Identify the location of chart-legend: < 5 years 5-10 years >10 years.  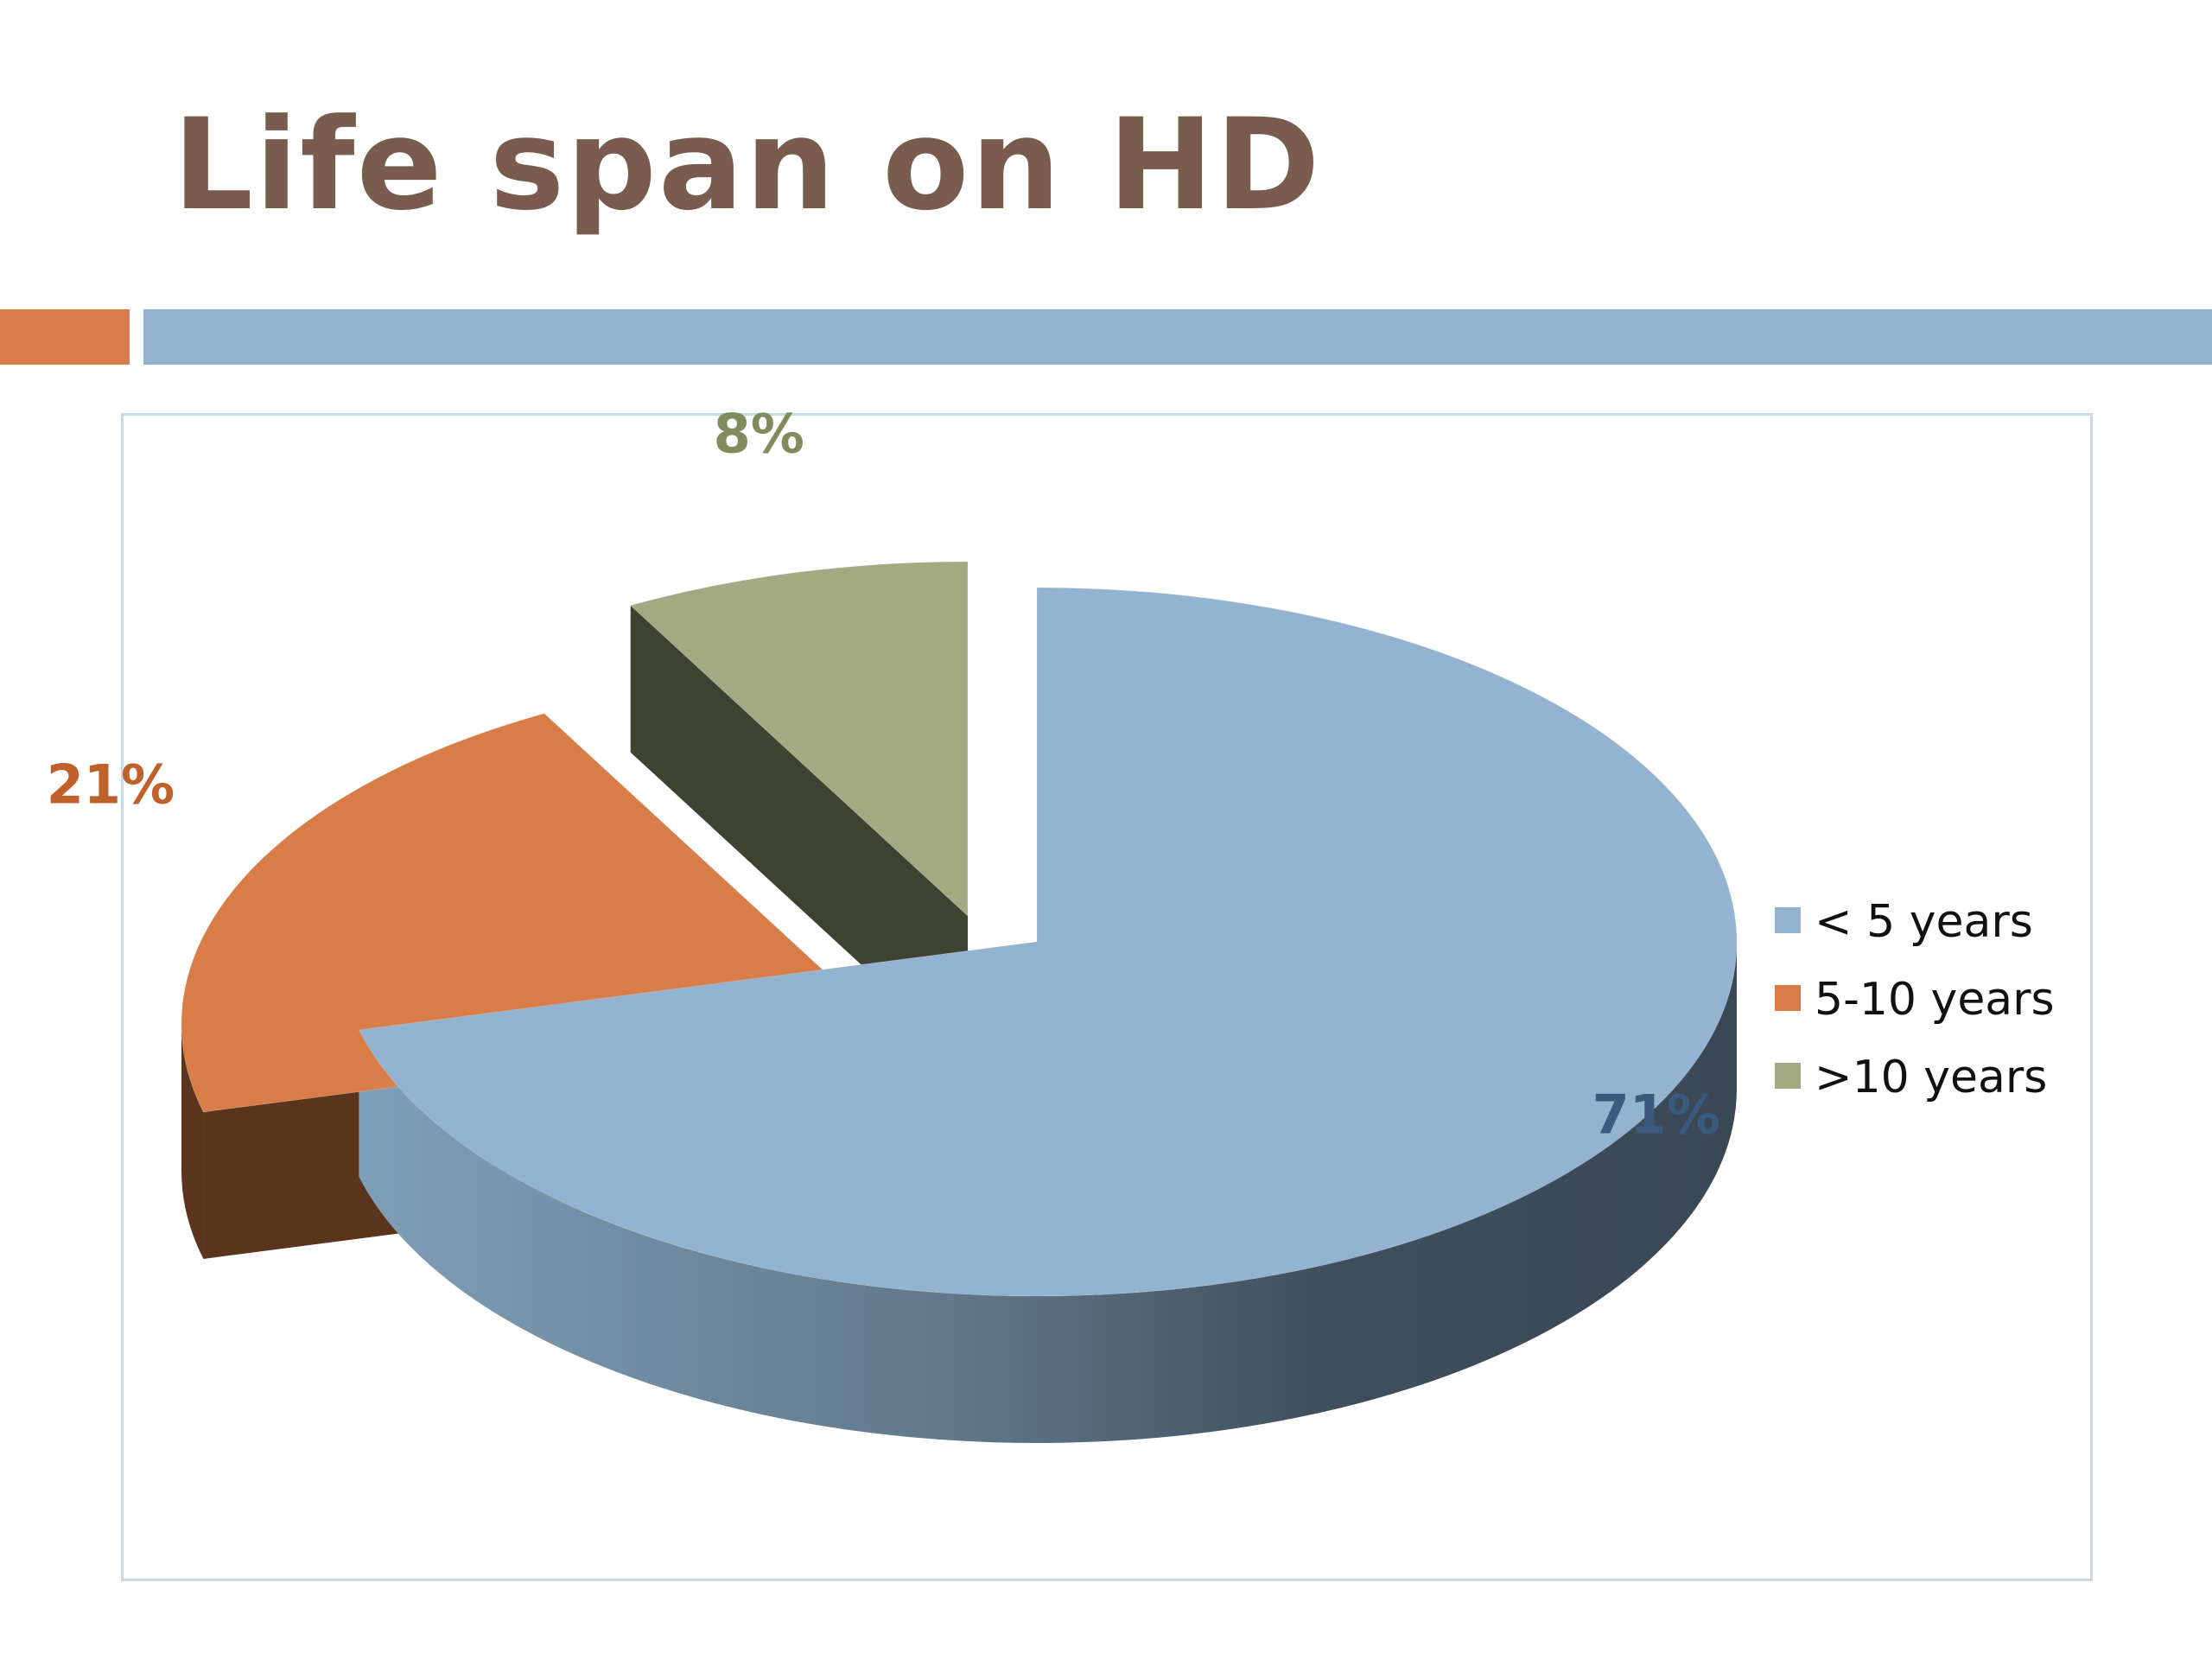
(1915, 999).